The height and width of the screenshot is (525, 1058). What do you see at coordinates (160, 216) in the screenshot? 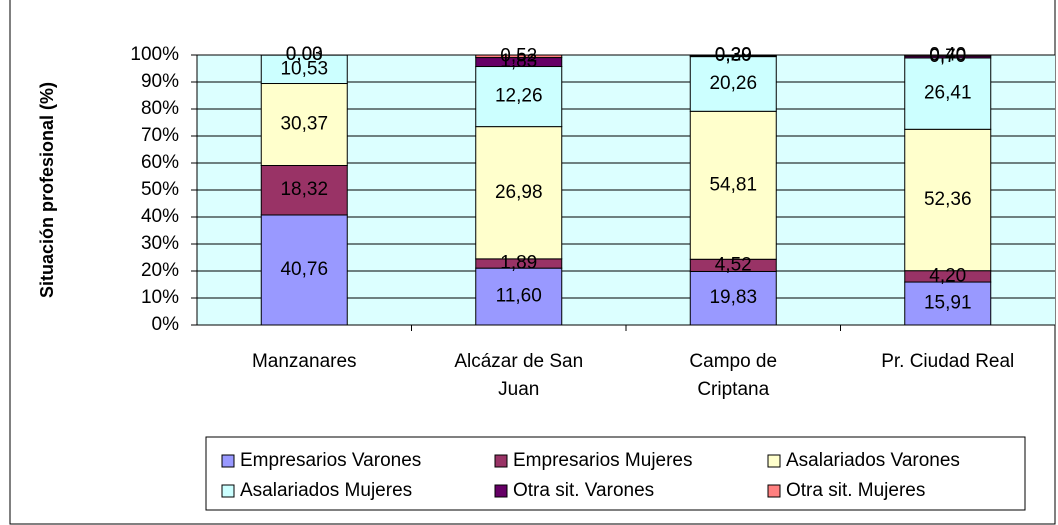
I see `y-tick-label: 40%` at bounding box center [160, 216].